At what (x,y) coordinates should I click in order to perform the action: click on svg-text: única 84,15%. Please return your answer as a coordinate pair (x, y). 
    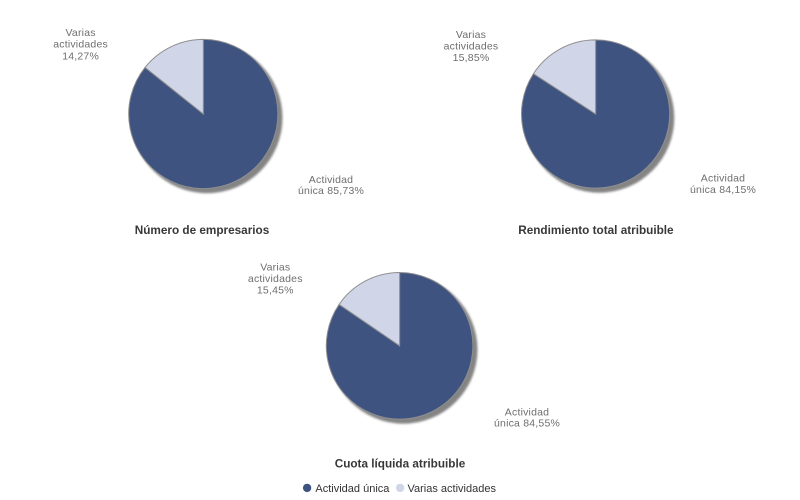
    Looking at the image, I should click on (723, 190).